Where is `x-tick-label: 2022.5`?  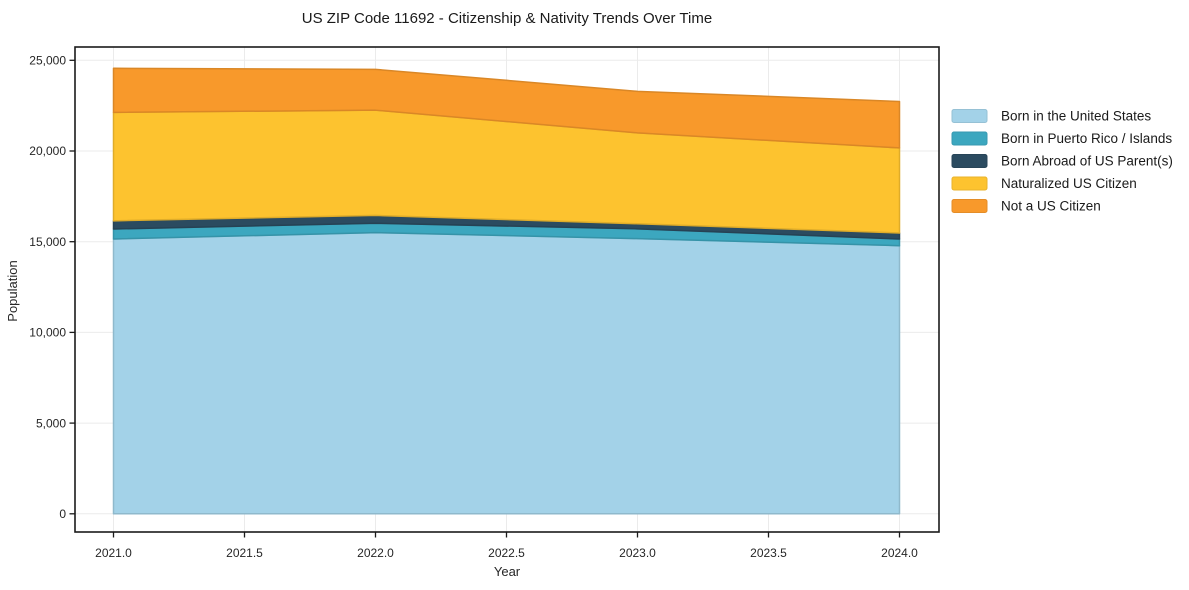
x-tick-label: 2022.5 is located at coordinates (506, 553).